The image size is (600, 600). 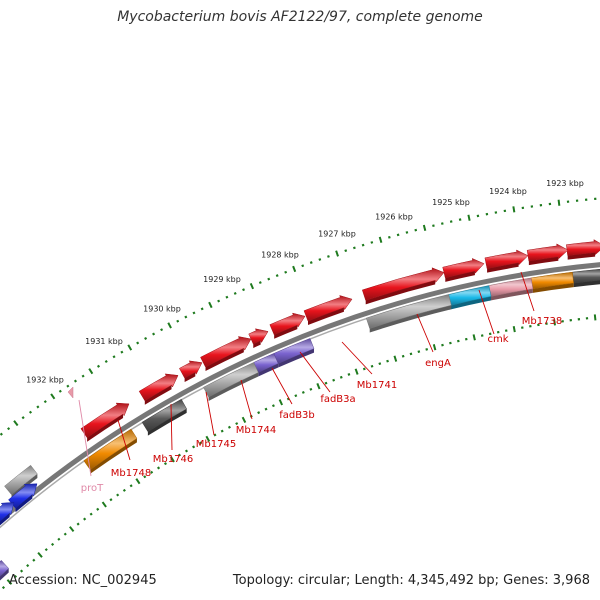 What do you see at coordinates (104, 341) in the screenshot?
I see `scale-label: 1931 kbp` at bounding box center [104, 341].